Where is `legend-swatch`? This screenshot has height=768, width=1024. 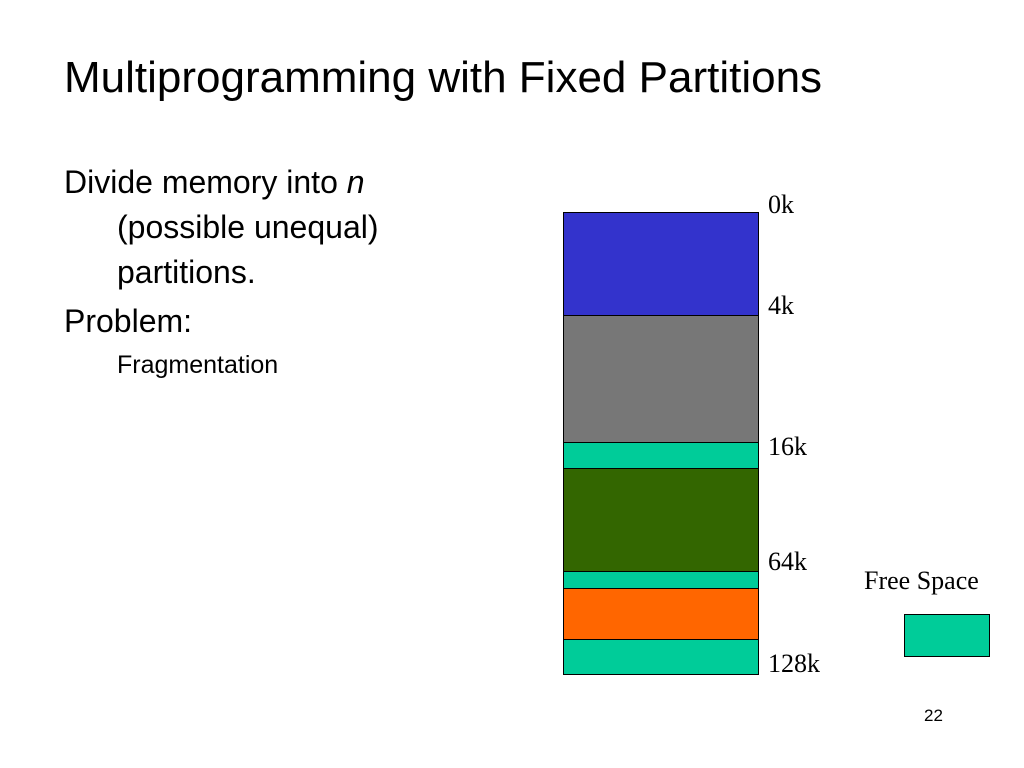
legend-swatch is located at coordinates (947, 635).